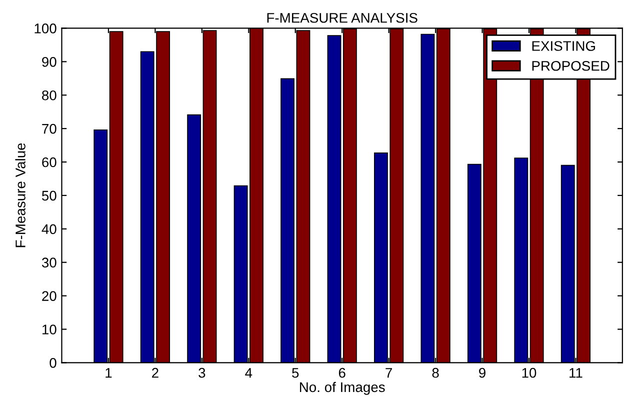 Image resolution: width=630 pixels, height=403 pixels. I want to click on y-tick-label: 70, so click(49, 129).